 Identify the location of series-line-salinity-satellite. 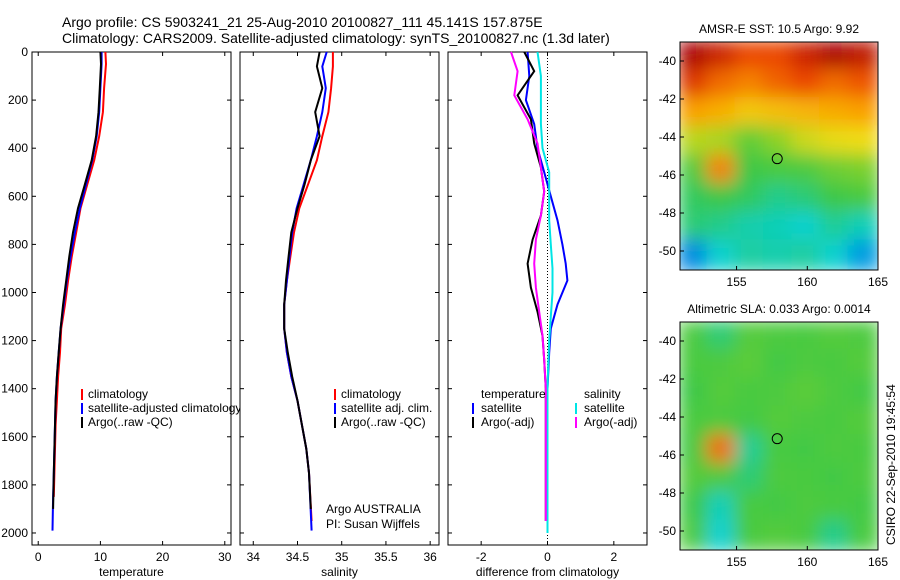
(545, 292).